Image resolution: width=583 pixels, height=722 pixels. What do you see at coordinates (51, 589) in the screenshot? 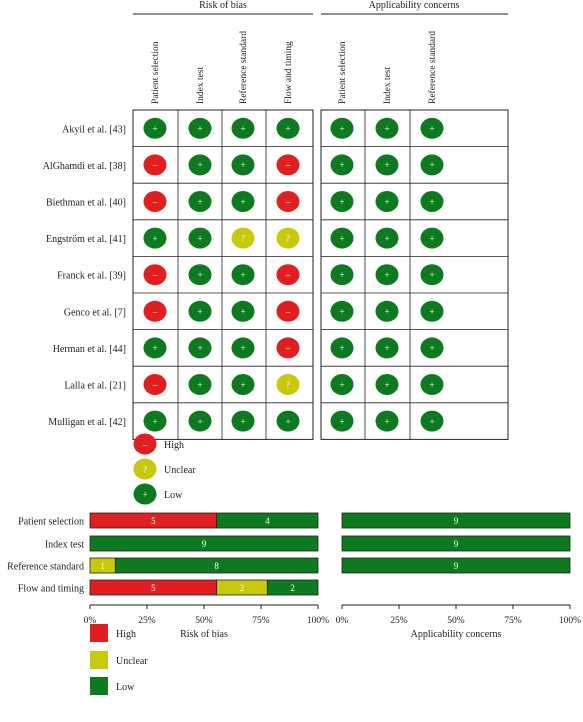
I see `bar-category-label: Flow and timing` at bounding box center [51, 589].